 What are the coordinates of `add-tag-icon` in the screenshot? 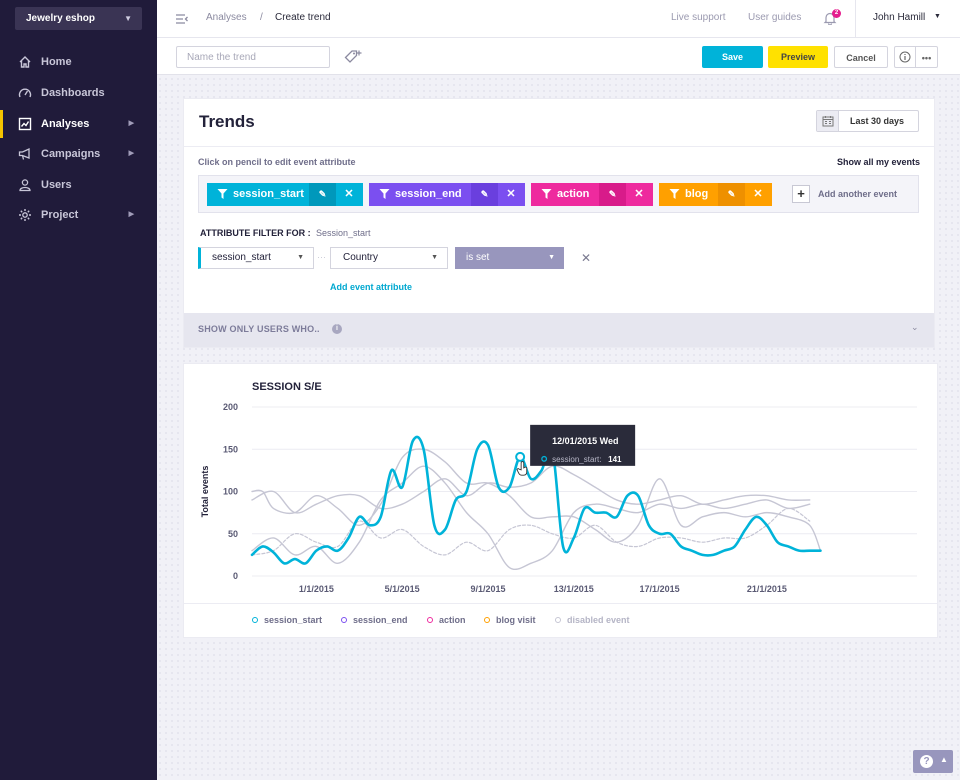 It's located at (353, 57).